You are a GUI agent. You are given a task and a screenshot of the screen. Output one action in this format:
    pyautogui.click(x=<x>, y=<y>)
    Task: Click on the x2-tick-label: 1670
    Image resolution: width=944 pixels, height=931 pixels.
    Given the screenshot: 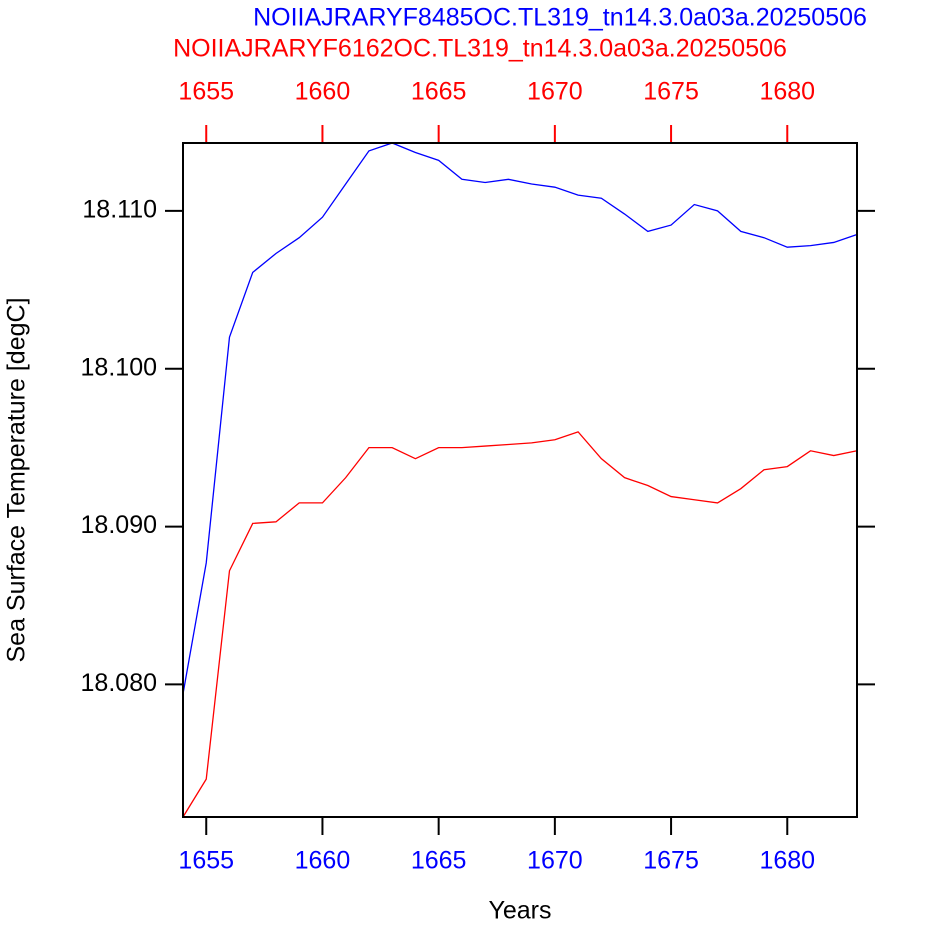 What is the action you would take?
    pyautogui.click(x=555, y=92)
    